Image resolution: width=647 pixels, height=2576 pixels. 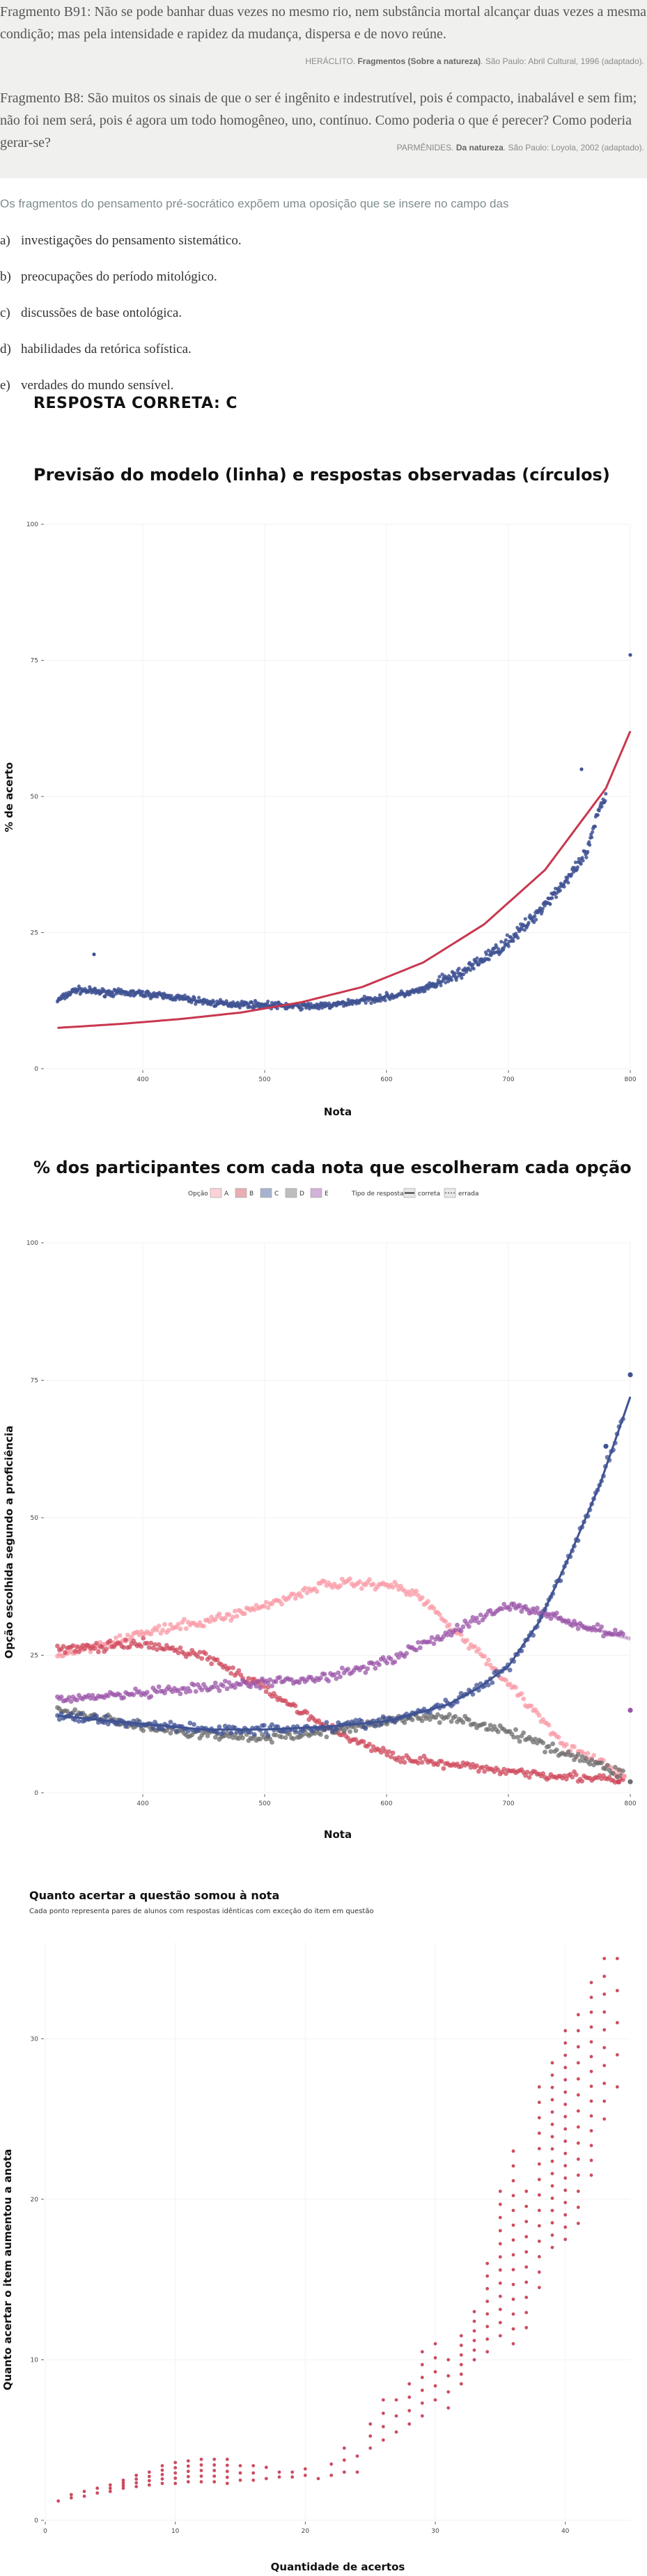 I want to click on y-tick-label: 30, so click(x=35, y=2039).